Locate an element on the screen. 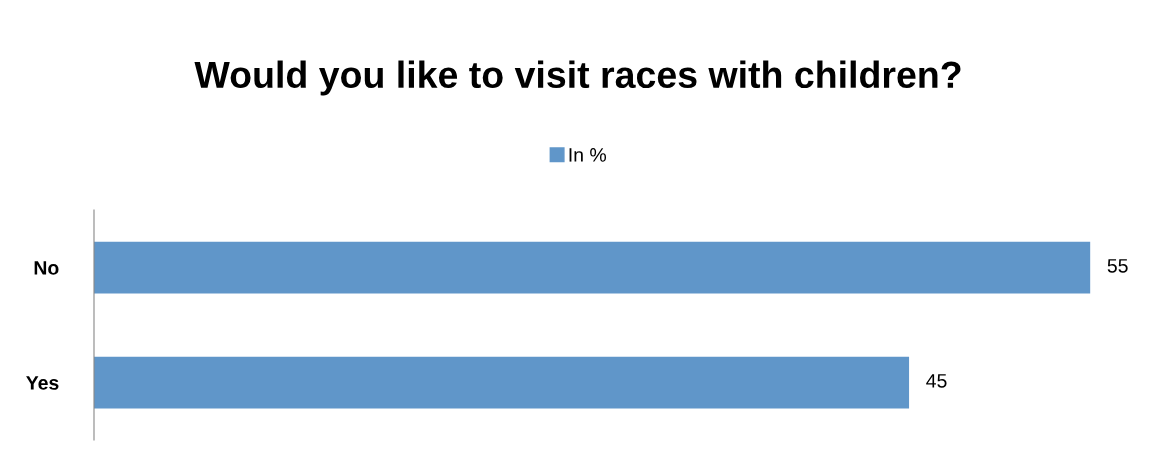 This screenshot has width=1157, height=471. data-label: 55 is located at coordinates (1117, 266).